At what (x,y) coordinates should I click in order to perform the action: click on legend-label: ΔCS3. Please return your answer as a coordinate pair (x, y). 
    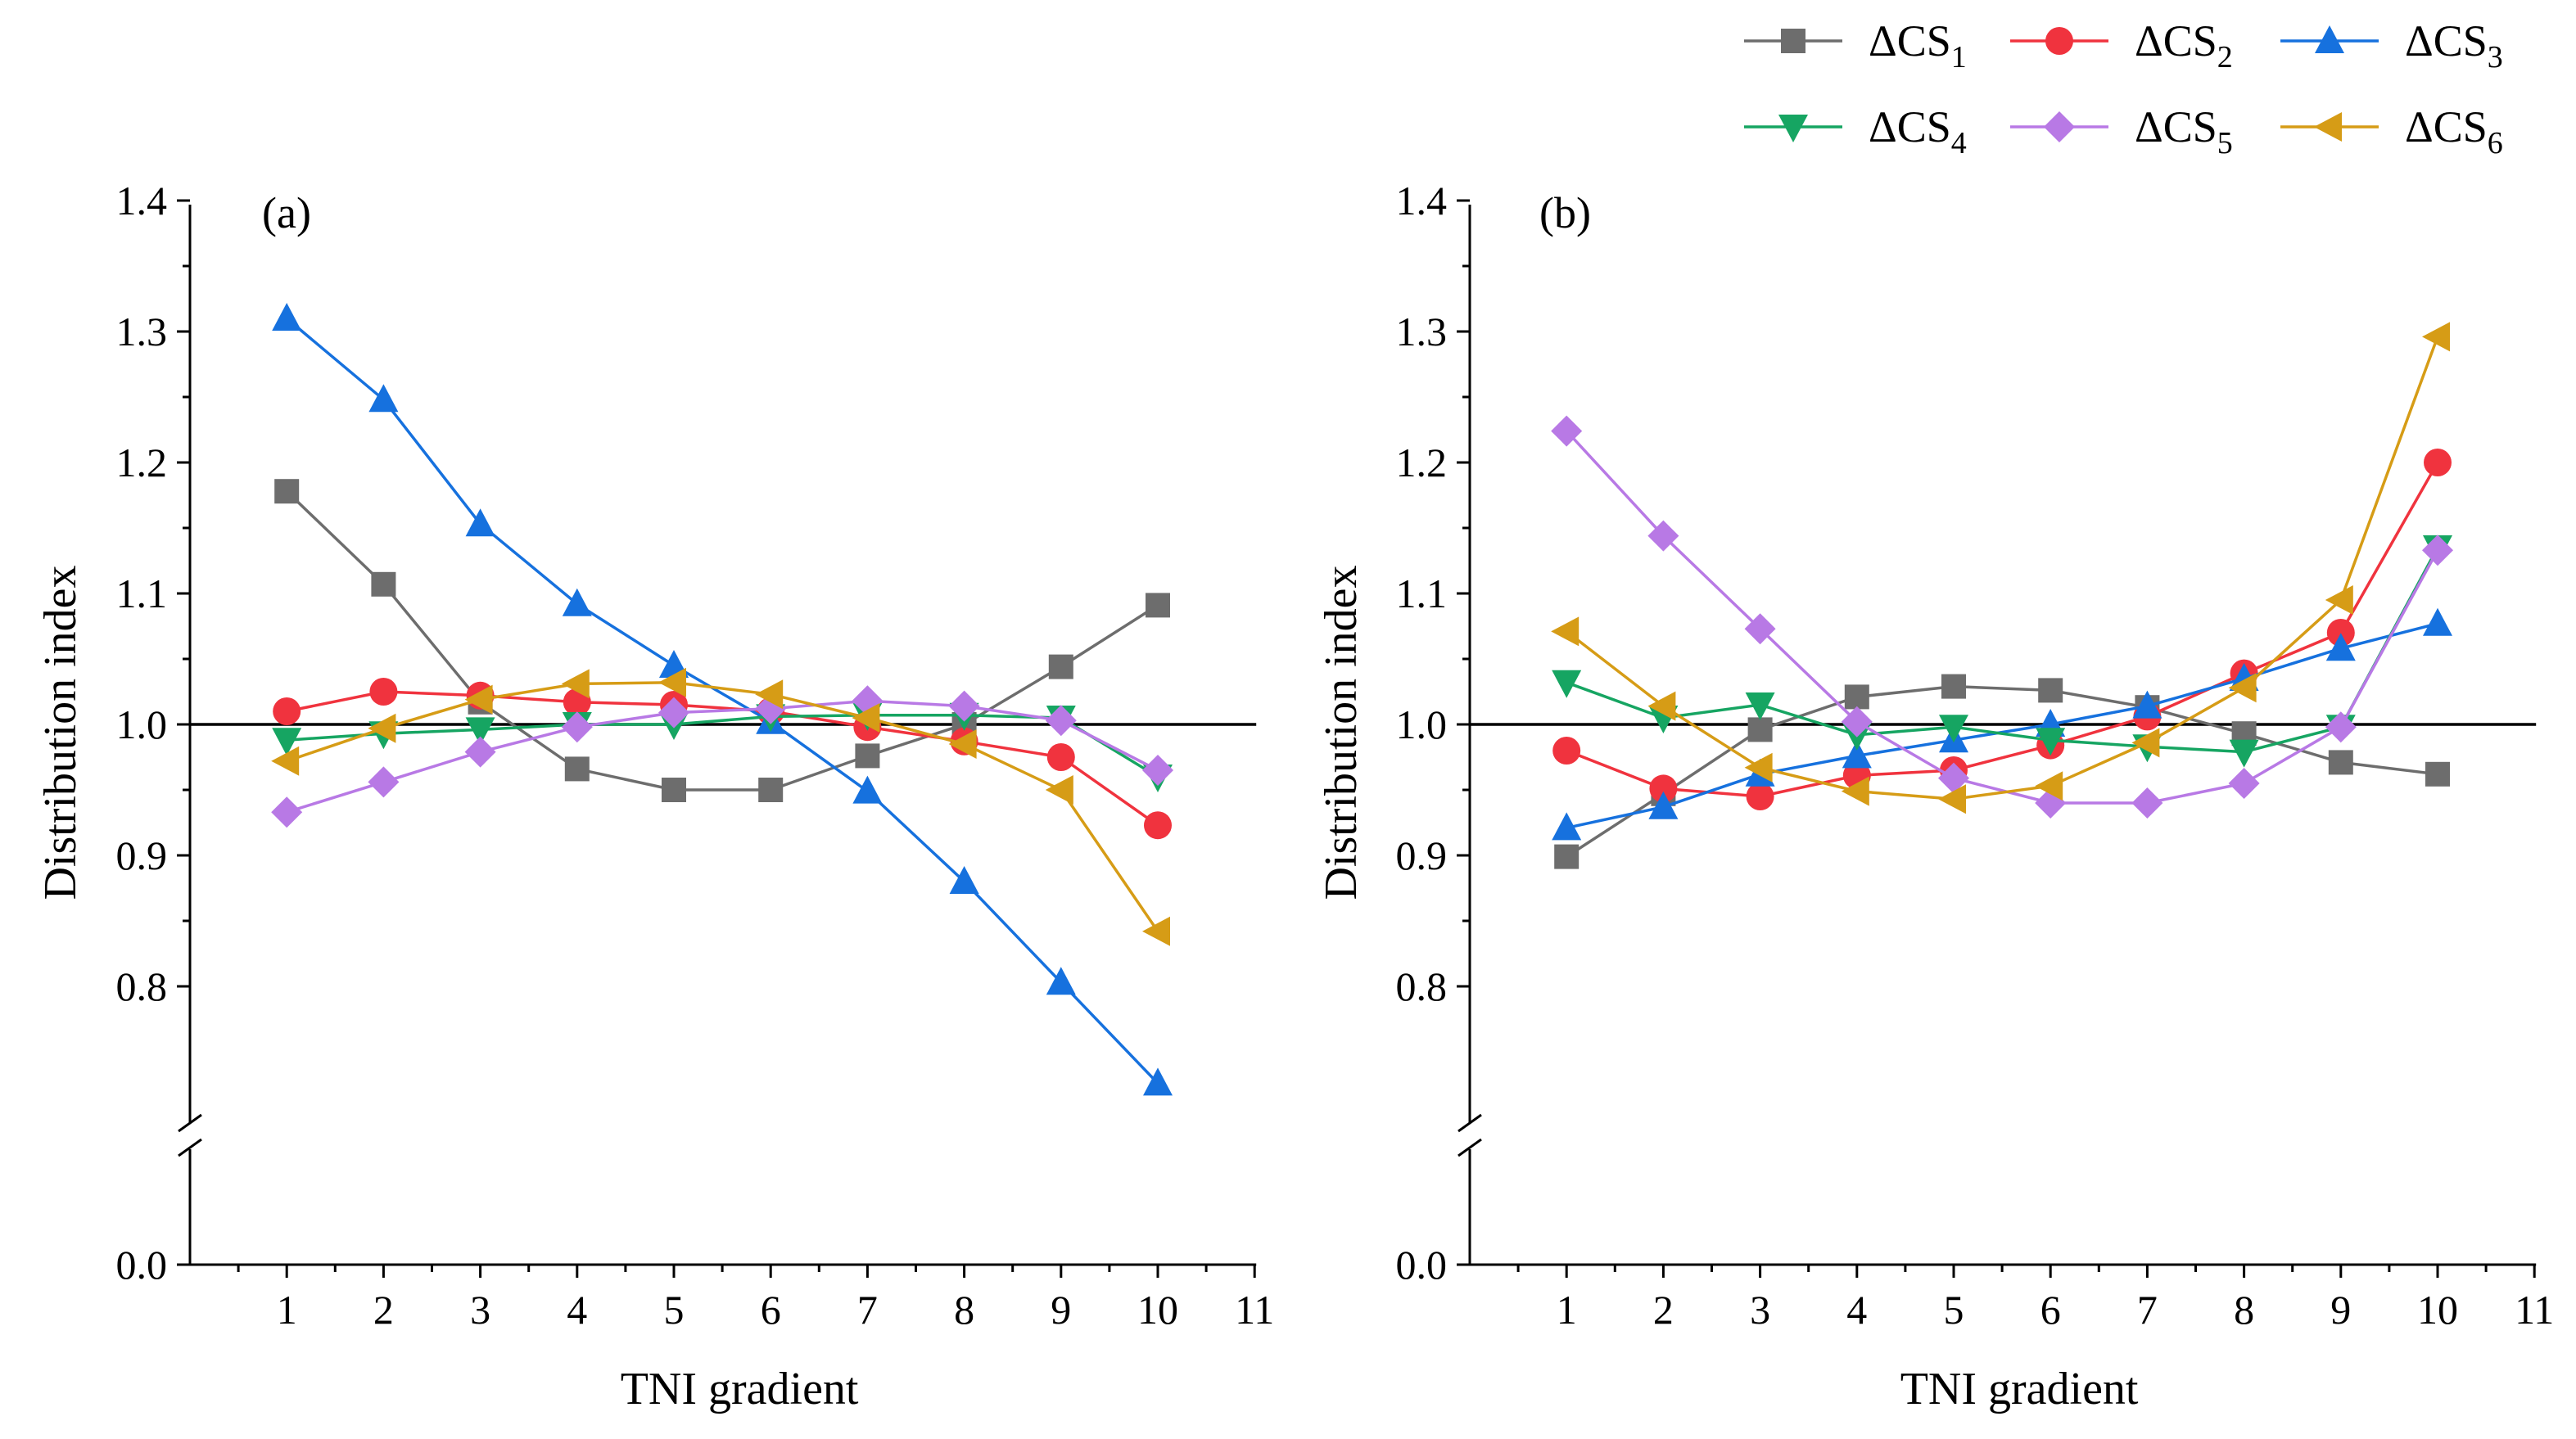
    Looking at the image, I should click on (2454, 45).